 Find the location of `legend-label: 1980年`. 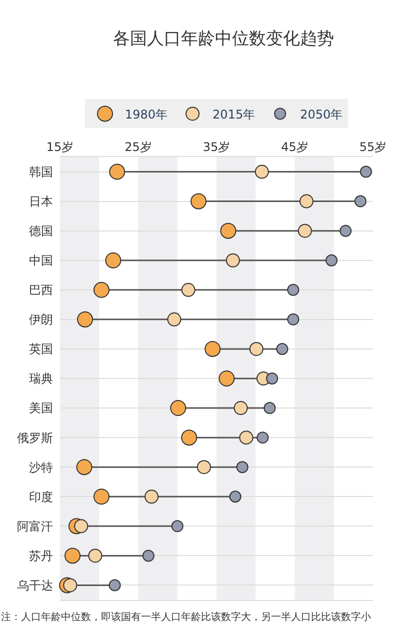

legend-label: 1980年 is located at coordinates (146, 114).